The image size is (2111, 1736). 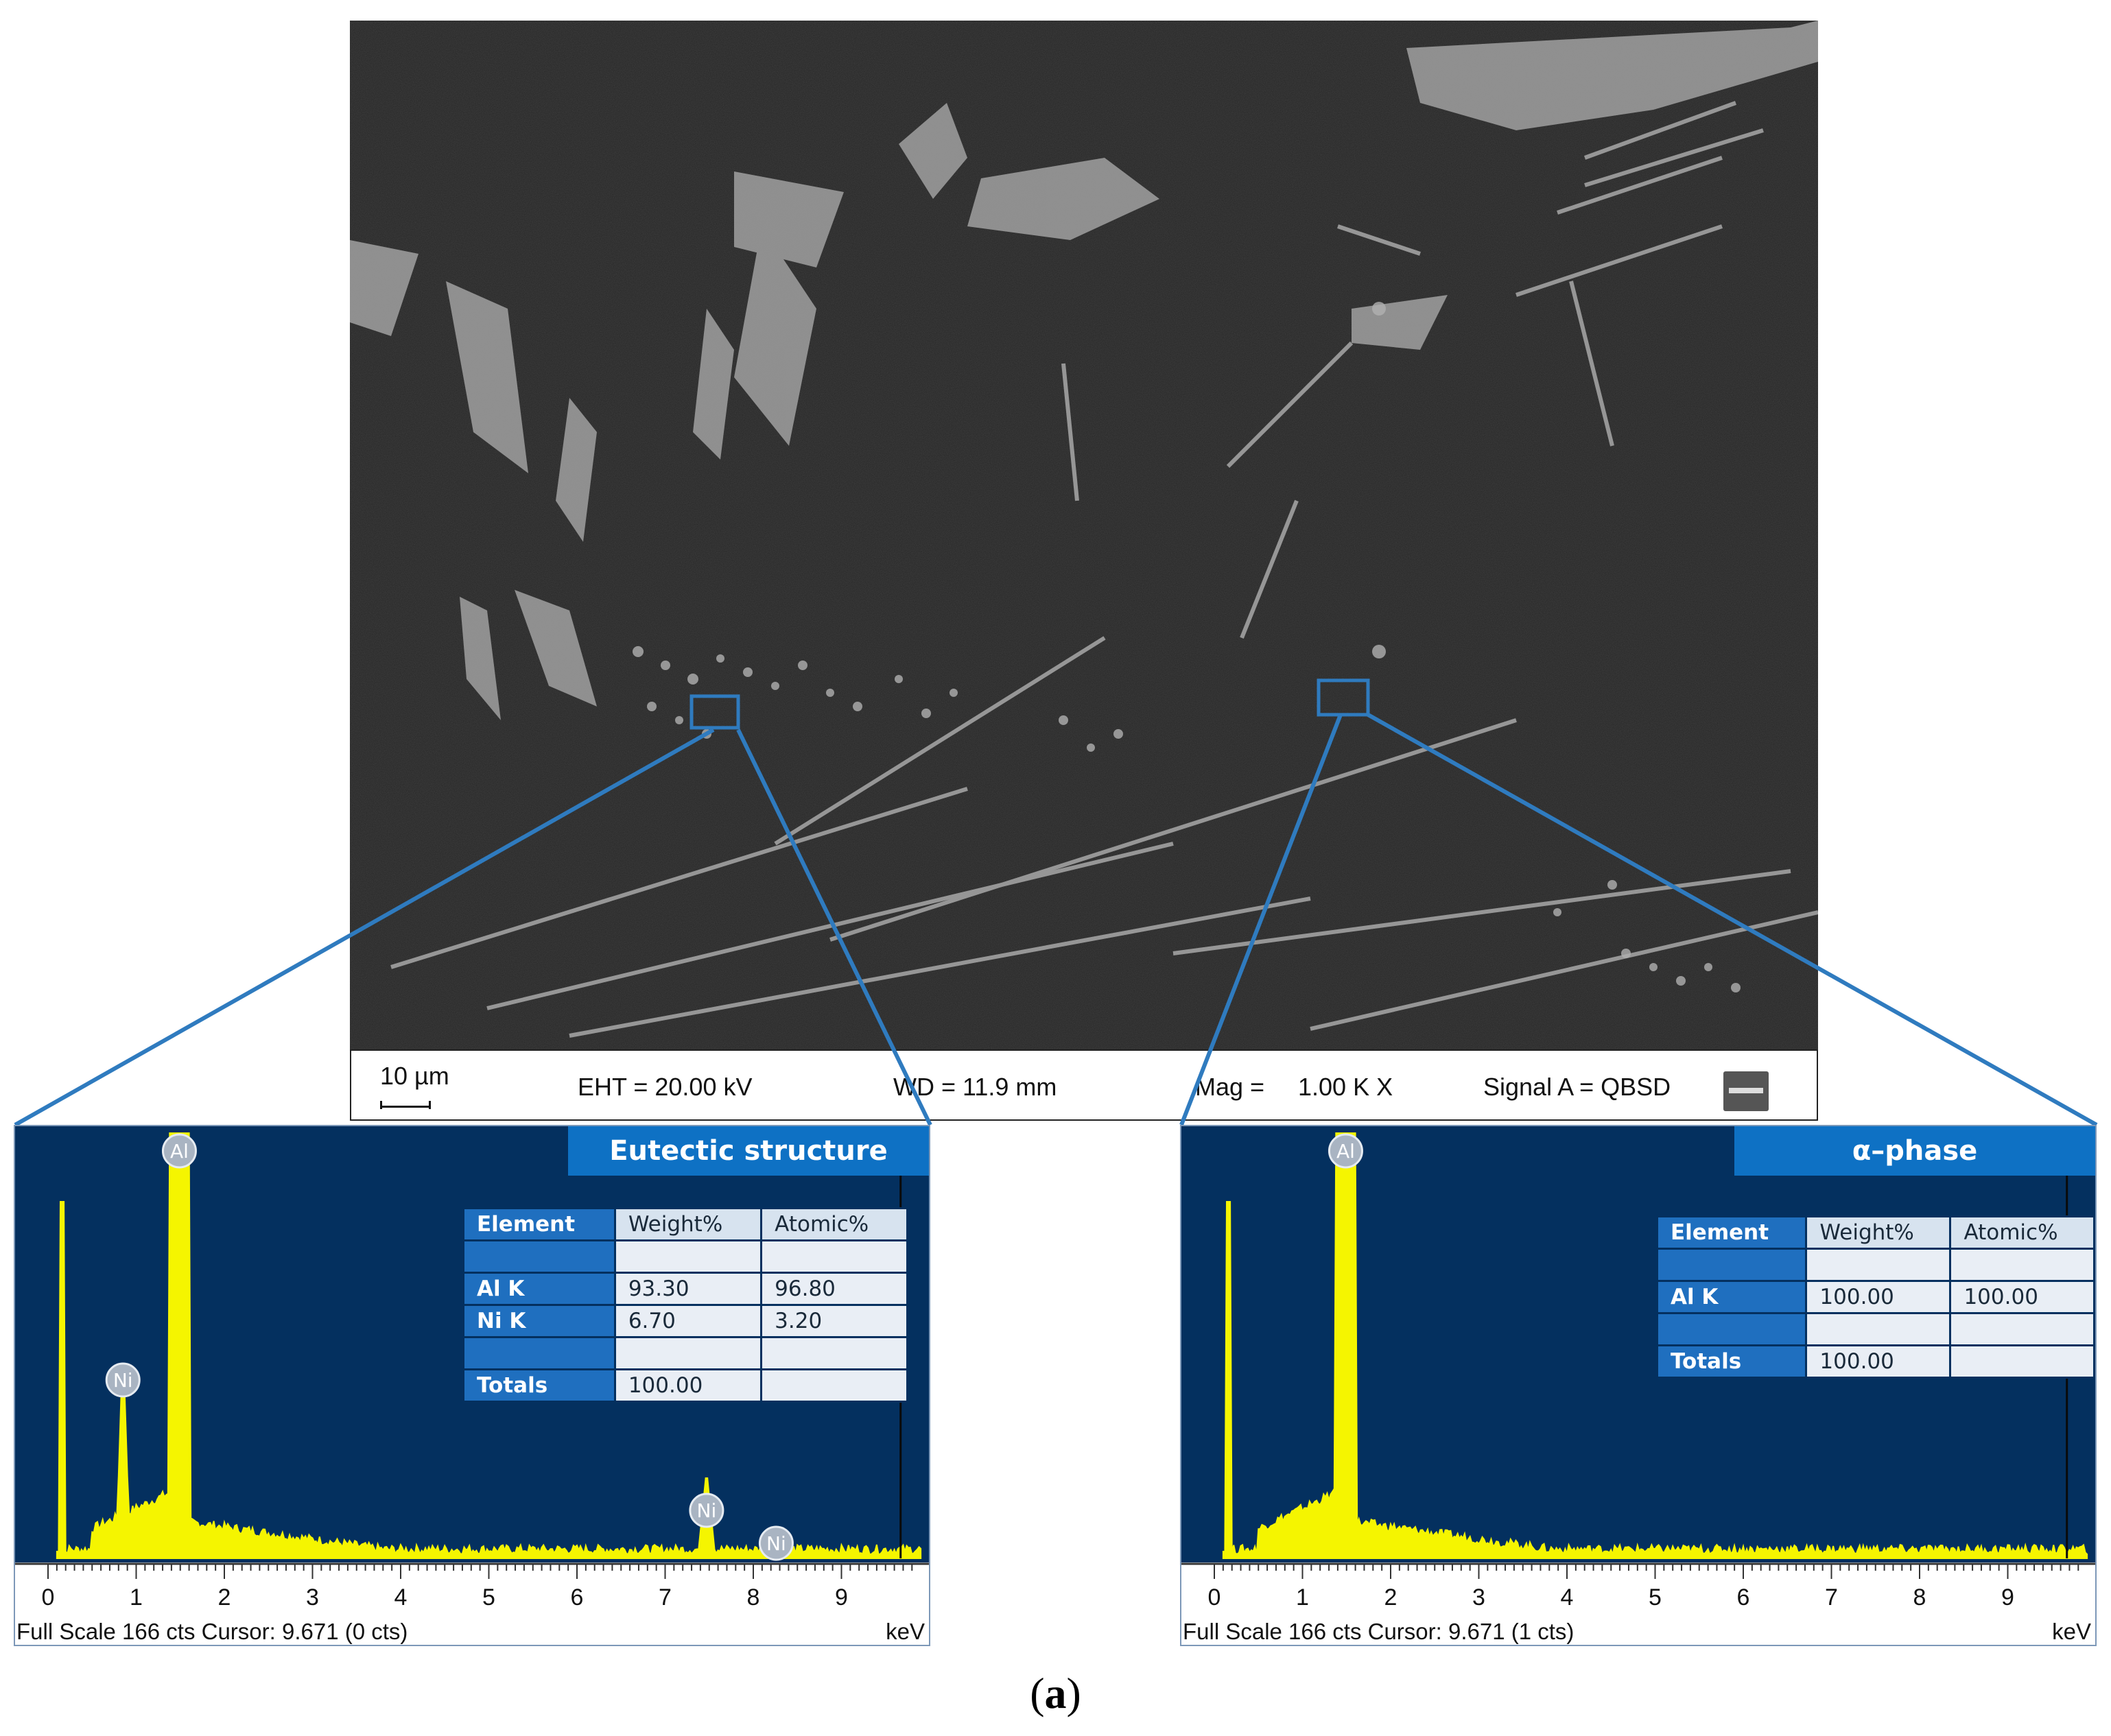 I want to click on spectrum-trace, so click(x=1655, y=1345).